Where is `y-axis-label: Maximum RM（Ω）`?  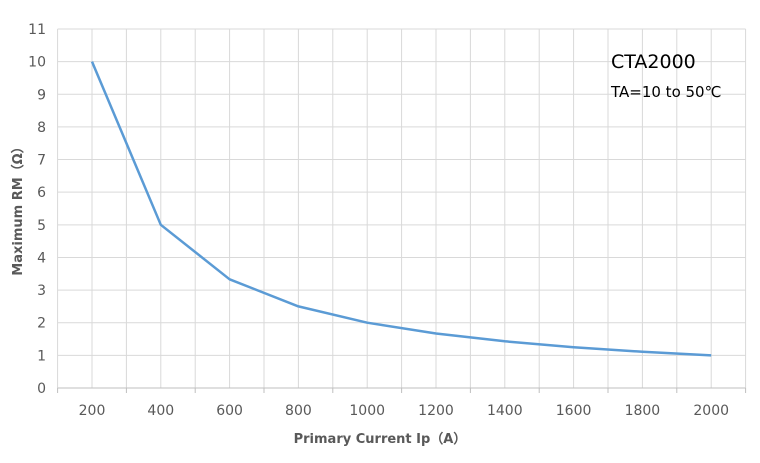
y-axis-label: Maximum RM（Ω） is located at coordinates (18, 207).